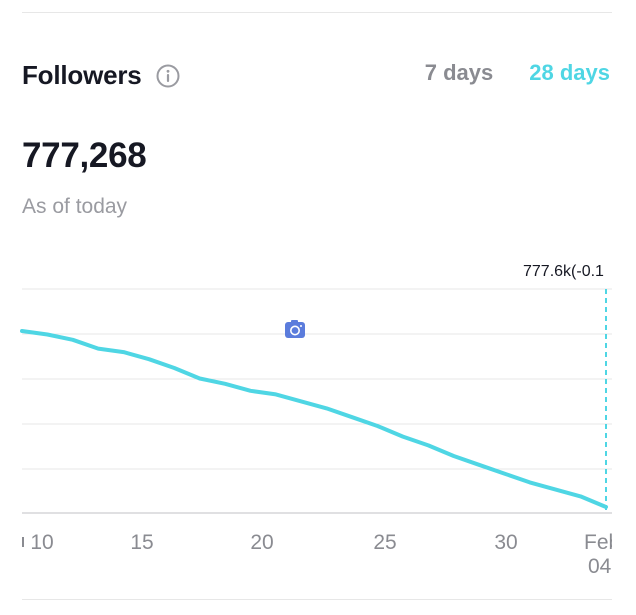 This screenshot has width=636, height=615. What do you see at coordinates (23, 542) in the screenshot?
I see `x-tick-fragment` at bounding box center [23, 542].